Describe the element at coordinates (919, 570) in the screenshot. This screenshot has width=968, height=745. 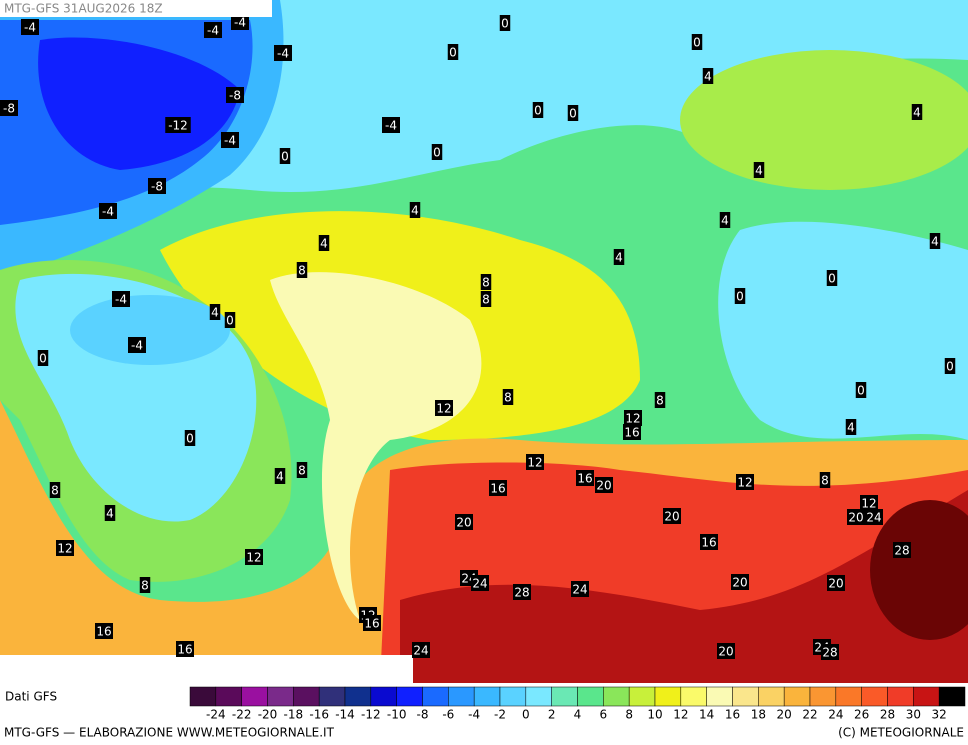
I see `hot-region` at that location.